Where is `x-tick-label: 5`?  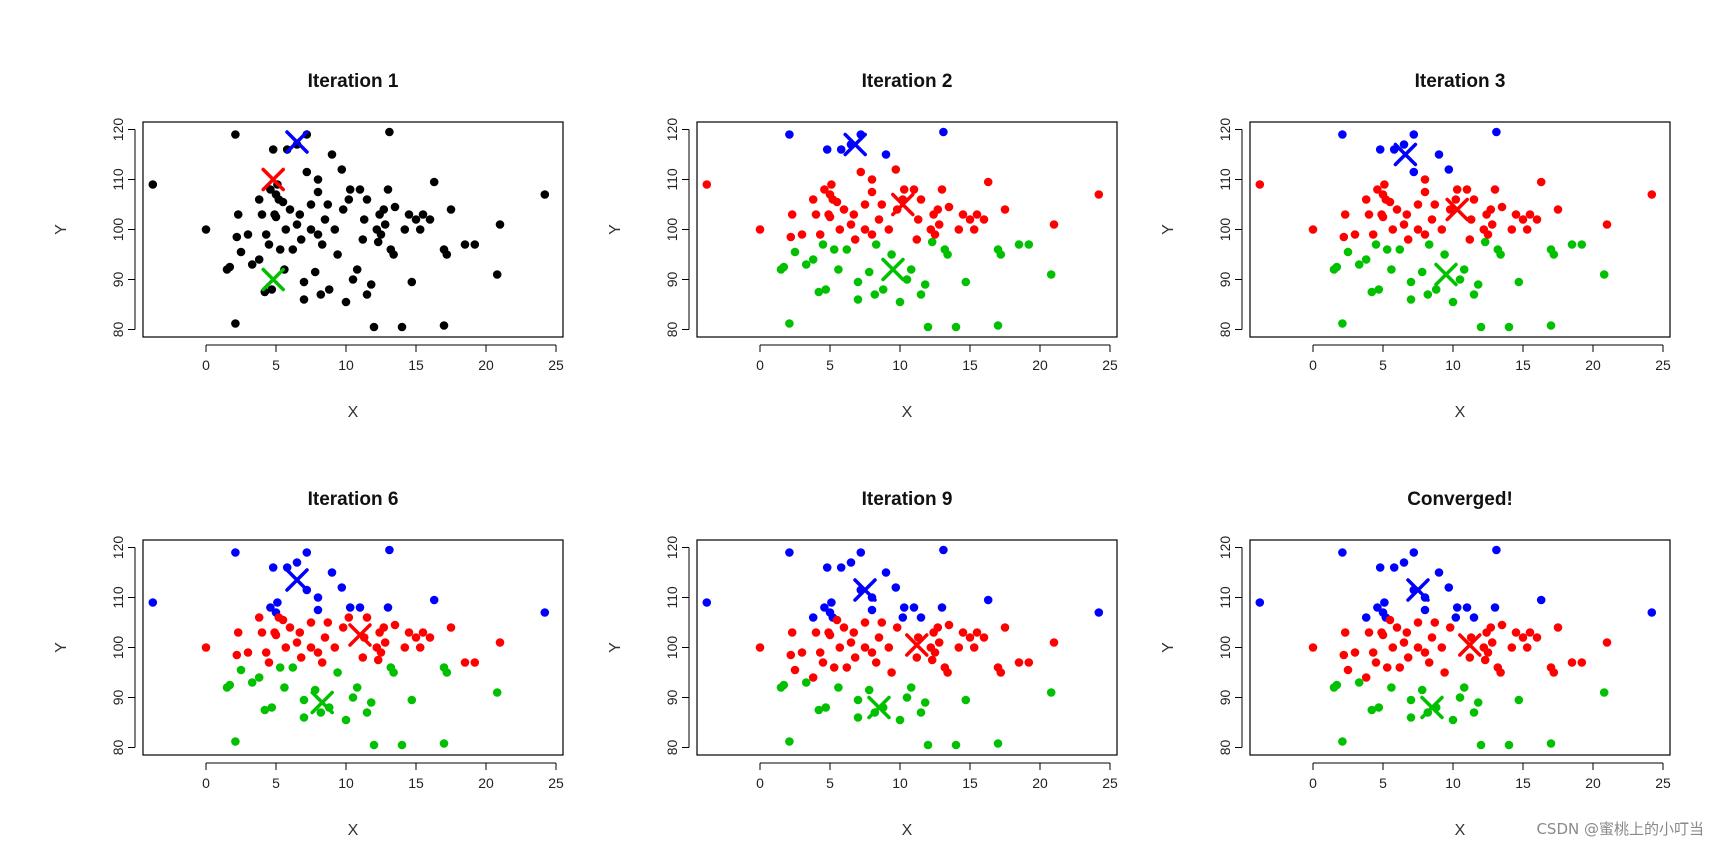 x-tick-label: 5 is located at coordinates (276, 365).